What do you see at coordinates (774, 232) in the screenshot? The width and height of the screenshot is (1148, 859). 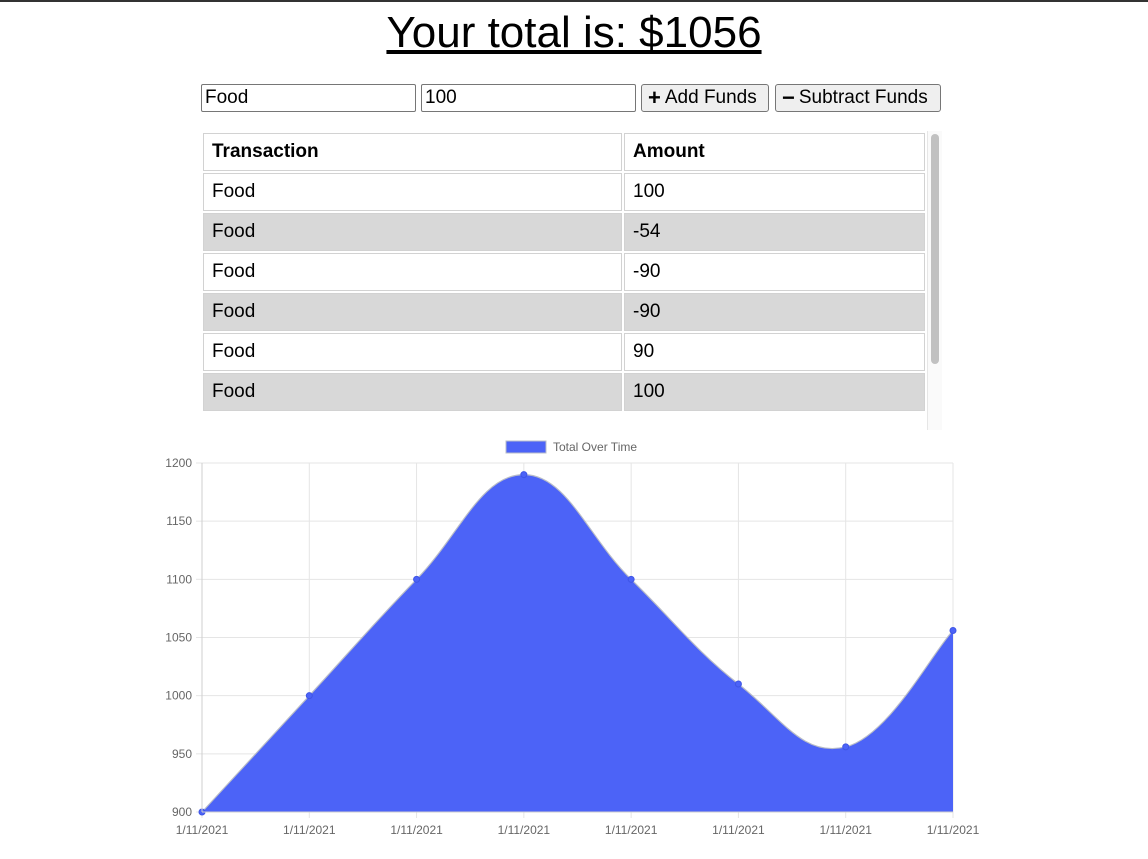 I see `transaction-amount-cell: -54` at bounding box center [774, 232].